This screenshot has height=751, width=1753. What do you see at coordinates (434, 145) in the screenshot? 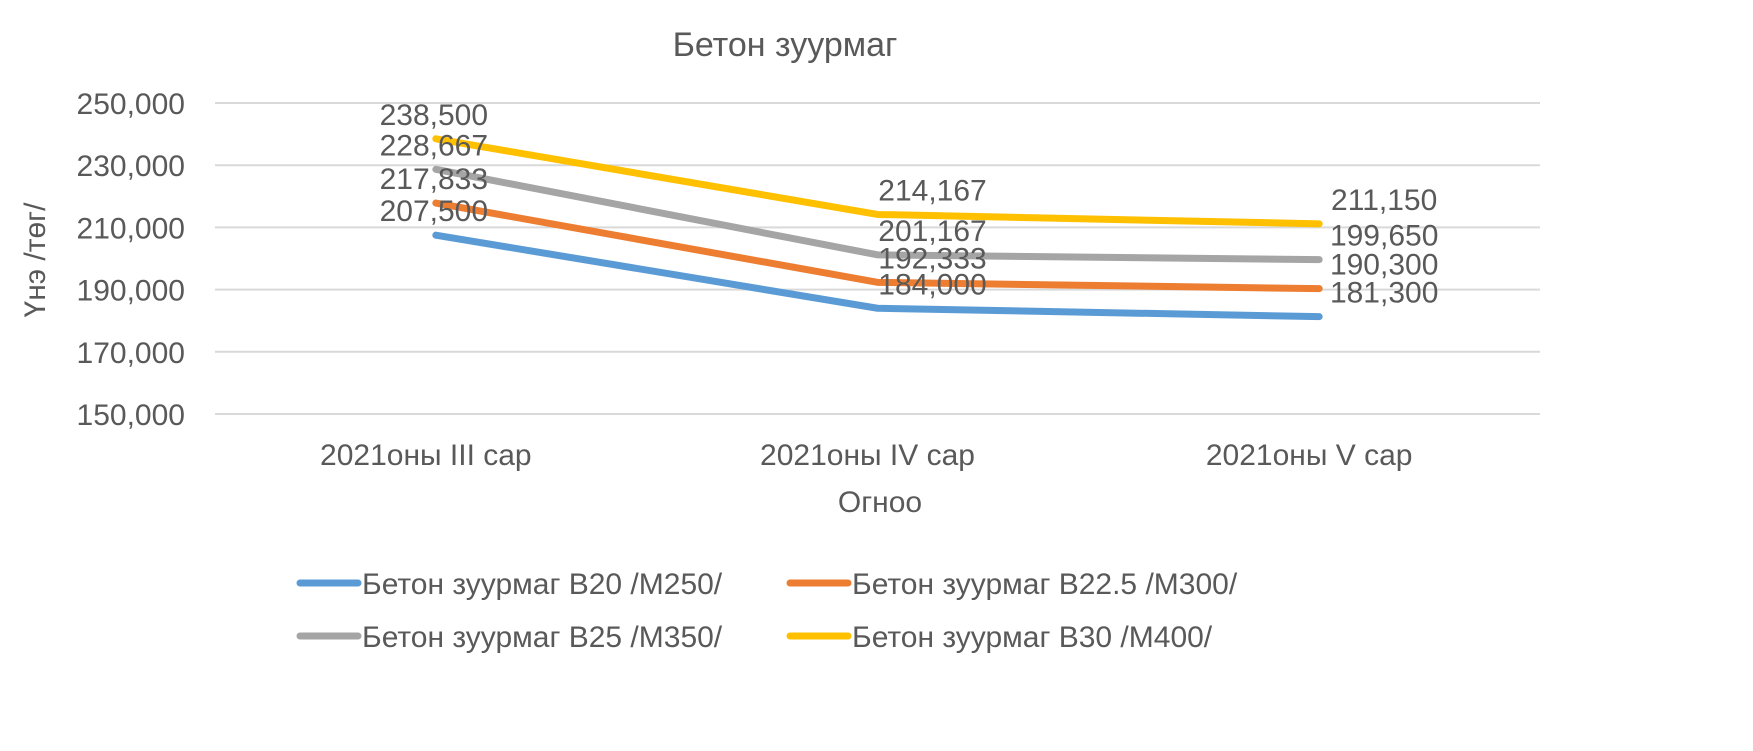
I see `data-label: 228,667` at bounding box center [434, 145].